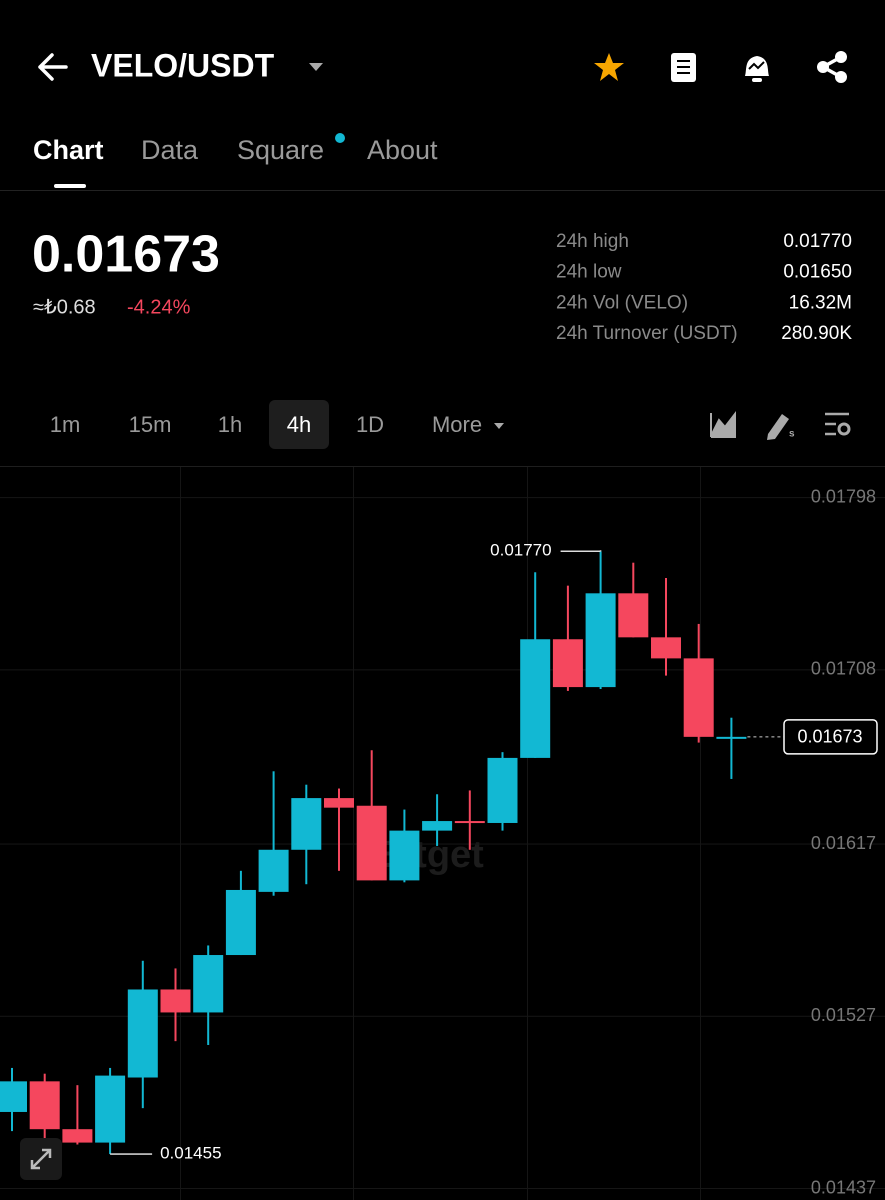  Describe the element at coordinates (131, 1154) in the screenshot. I see `low-leader` at that location.